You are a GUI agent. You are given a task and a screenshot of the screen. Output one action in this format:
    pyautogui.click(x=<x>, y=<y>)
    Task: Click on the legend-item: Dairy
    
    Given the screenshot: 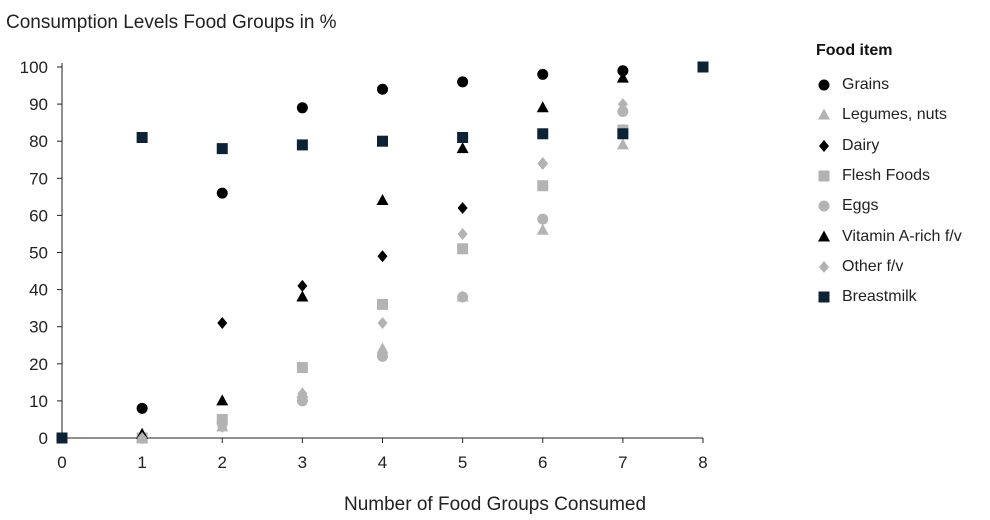 What is the action you would take?
    pyautogui.click(x=889, y=146)
    